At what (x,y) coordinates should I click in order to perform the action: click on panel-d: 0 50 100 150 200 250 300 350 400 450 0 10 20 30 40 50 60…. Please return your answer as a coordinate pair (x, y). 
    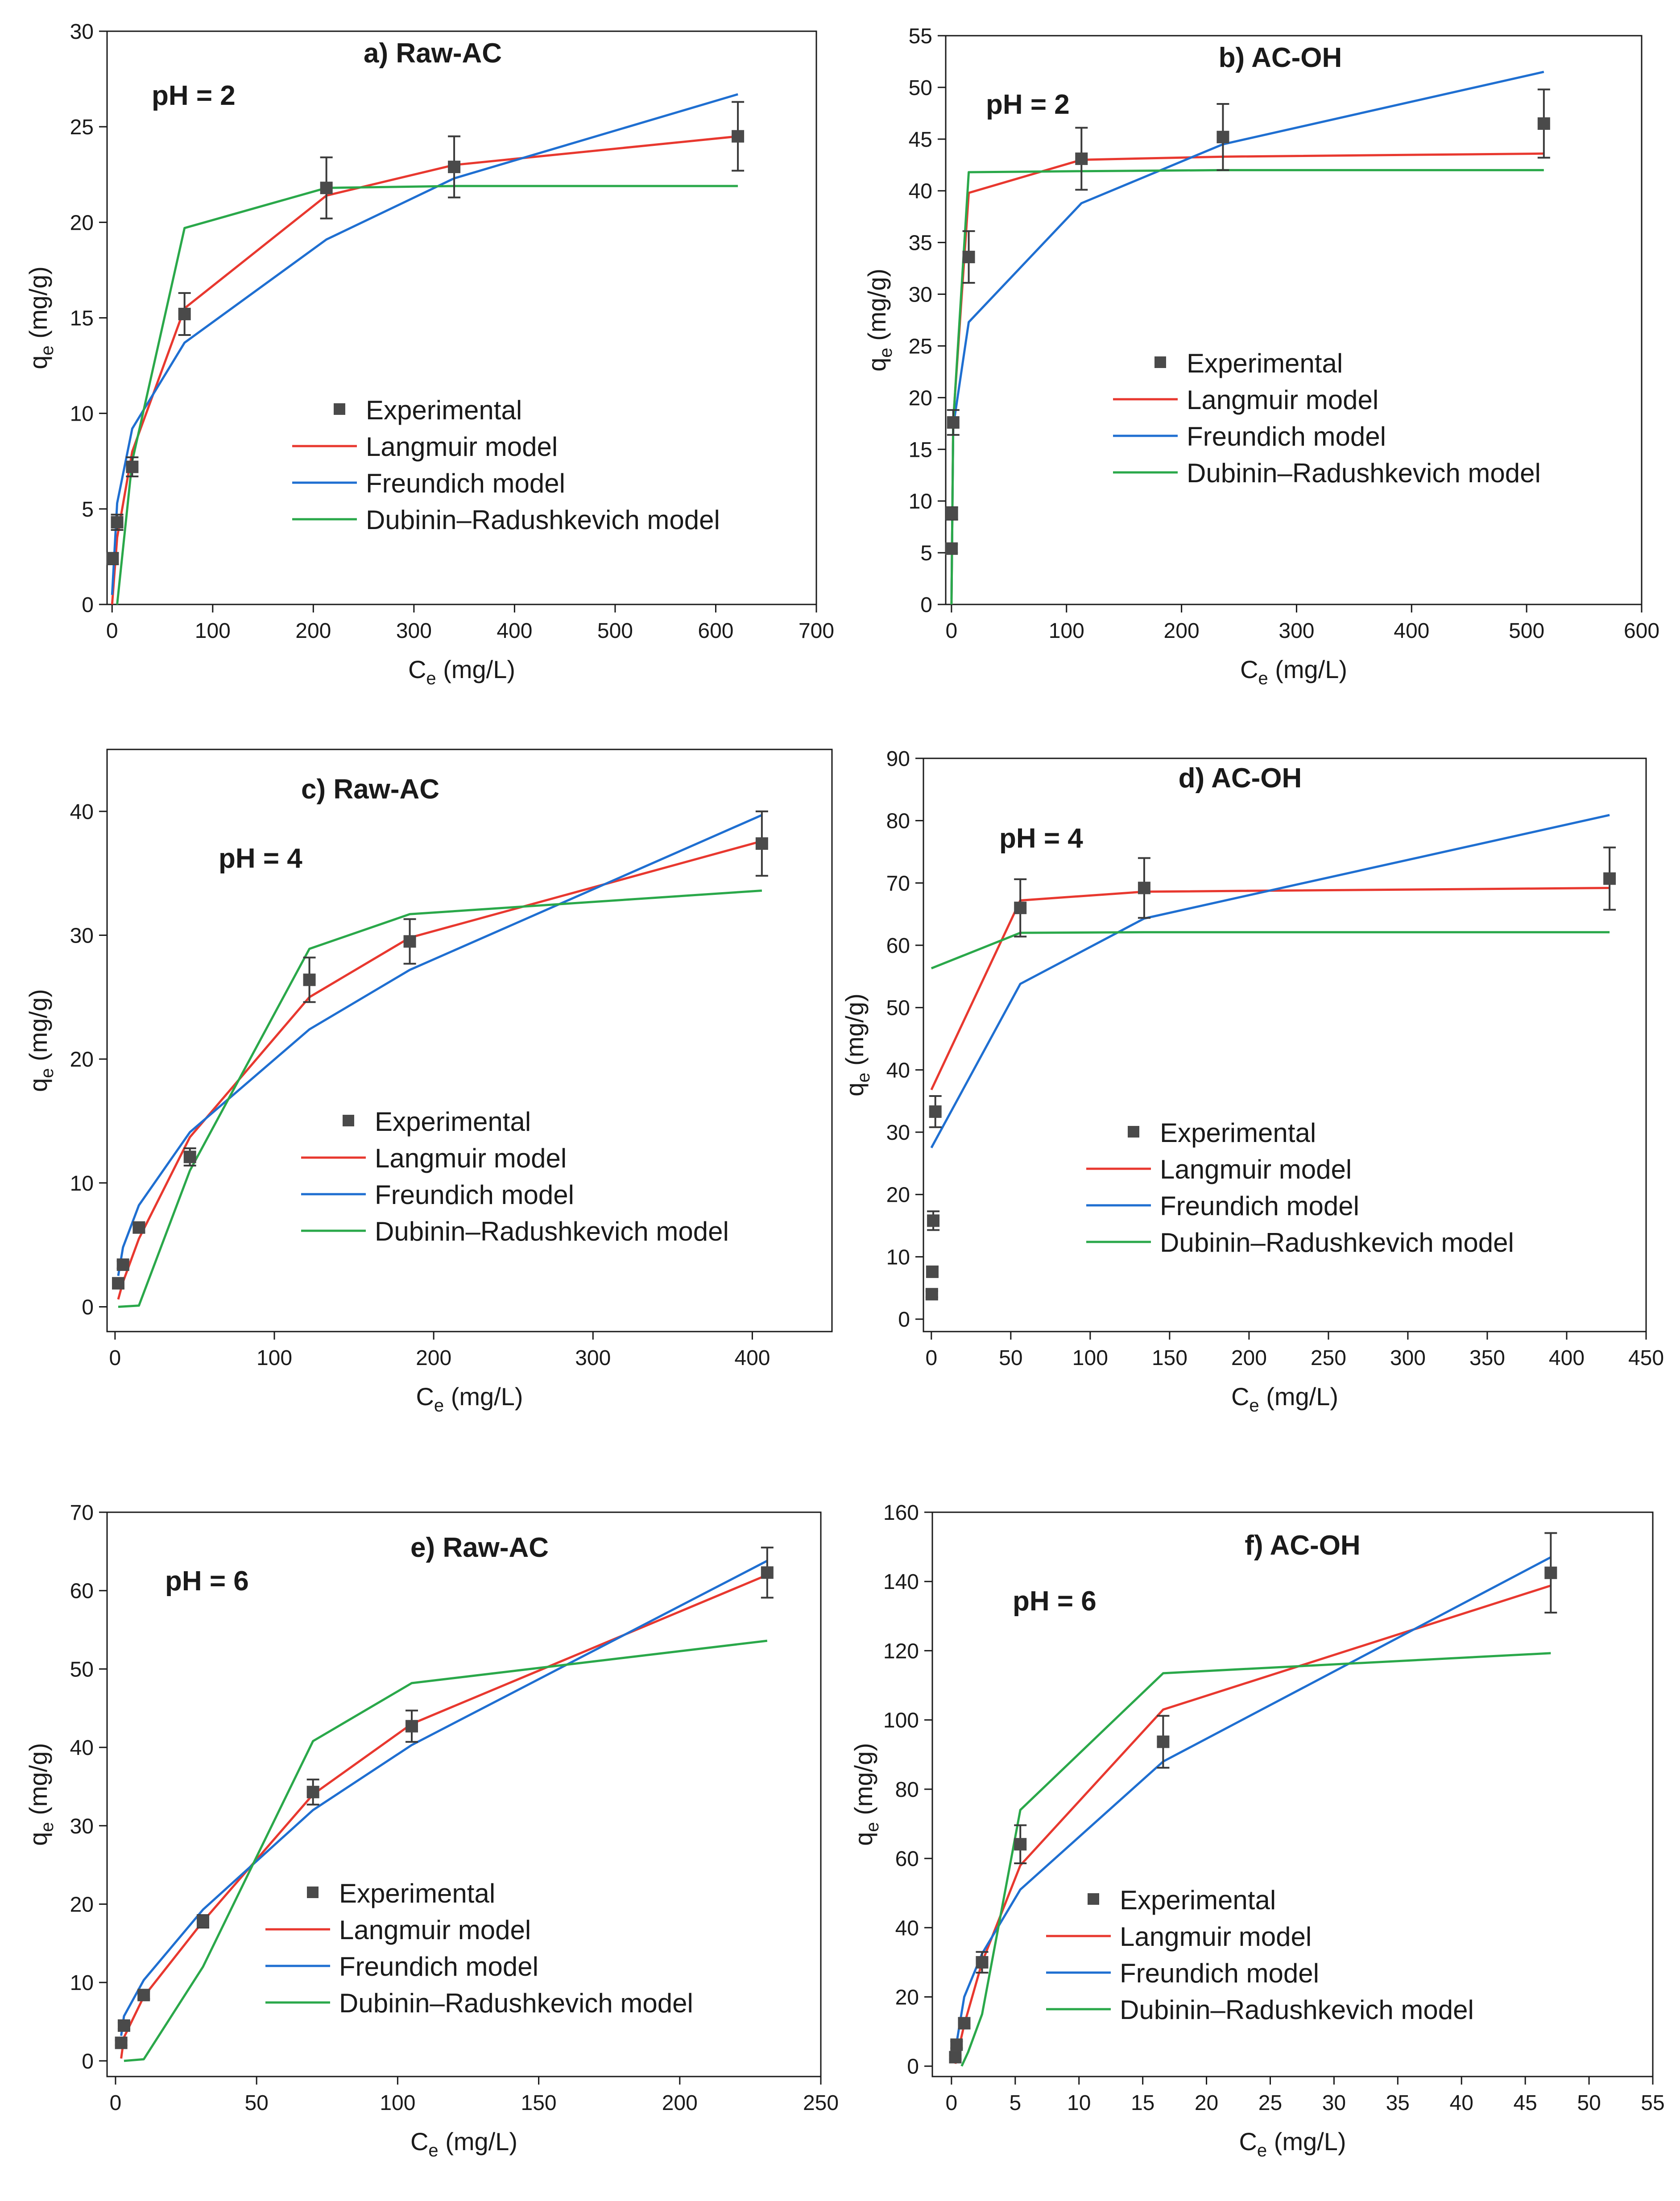
    Looking at the image, I should click on (1252, 1081).